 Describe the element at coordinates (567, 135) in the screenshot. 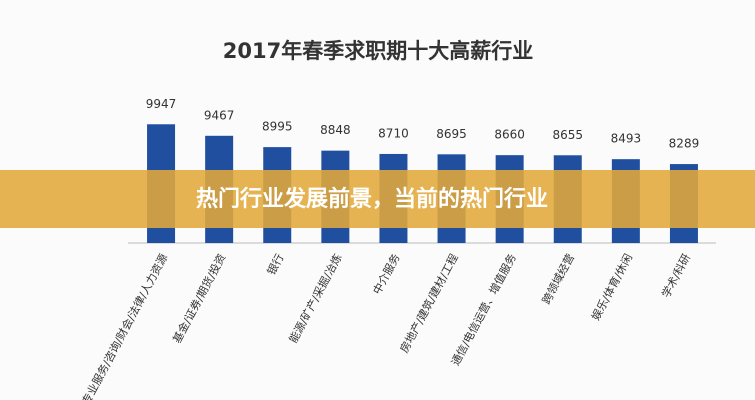

I see `data-label: 8655` at that location.